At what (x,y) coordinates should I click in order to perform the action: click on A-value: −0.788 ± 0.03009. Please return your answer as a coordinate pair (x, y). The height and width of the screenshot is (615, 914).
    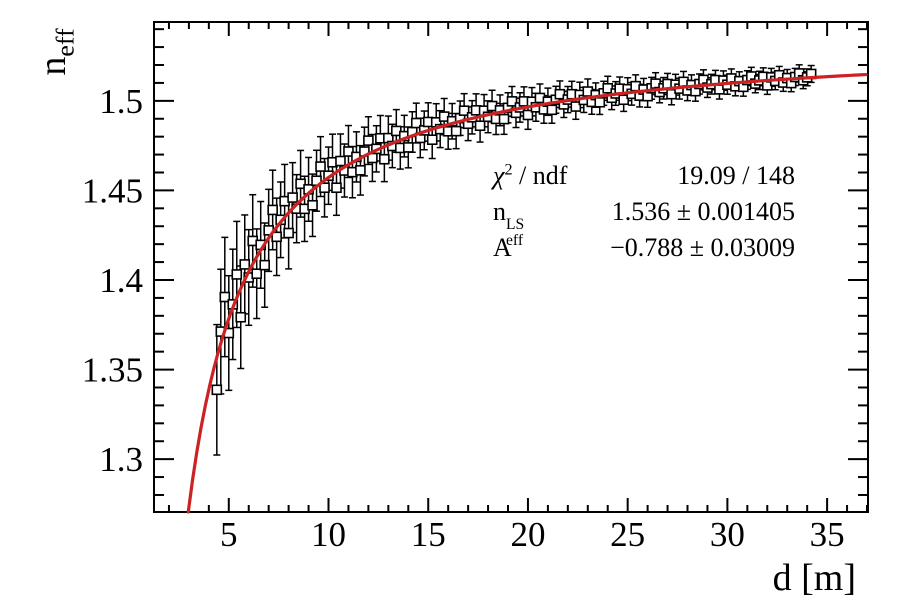
    Looking at the image, I should click on (702, 247).